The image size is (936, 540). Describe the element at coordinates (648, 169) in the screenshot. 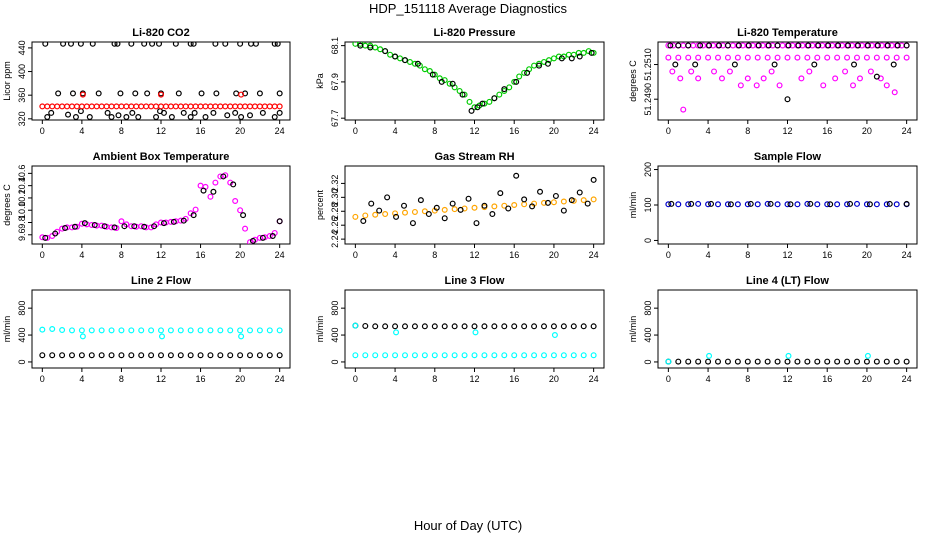

I see `y-tick-label: 200` at that location.